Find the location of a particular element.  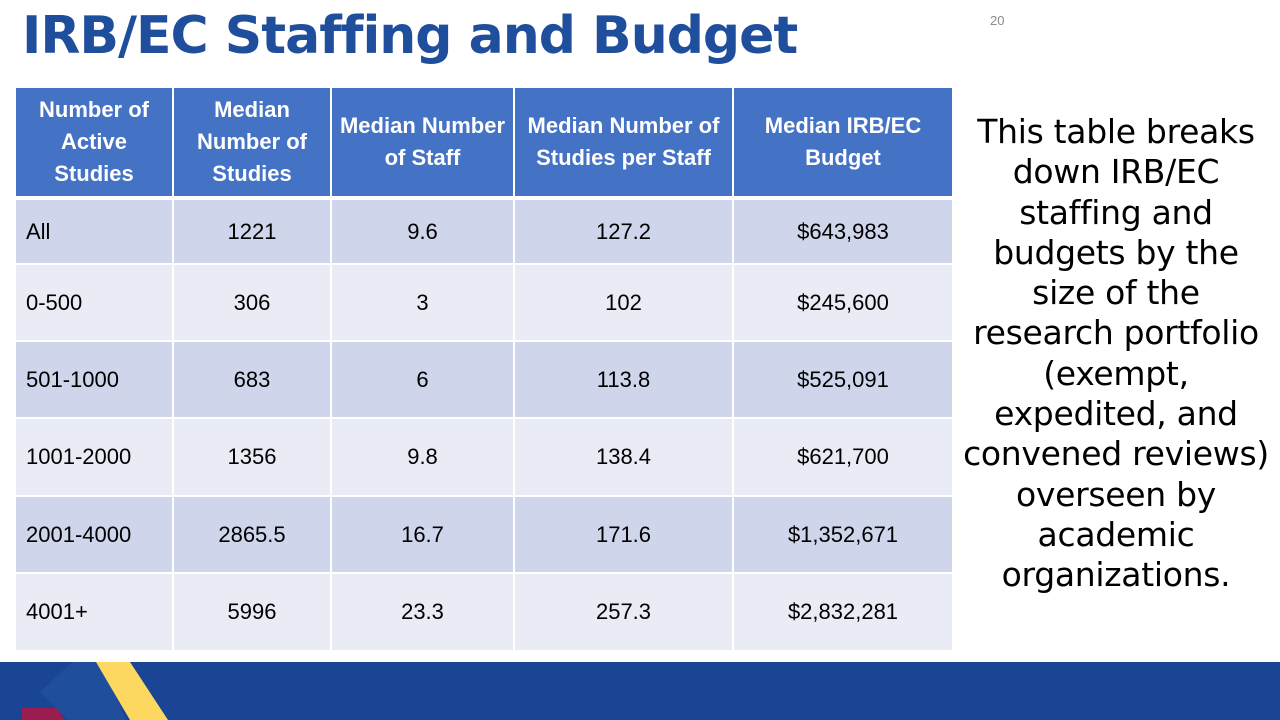

cell-category: All is located at coordinates (95, 231).